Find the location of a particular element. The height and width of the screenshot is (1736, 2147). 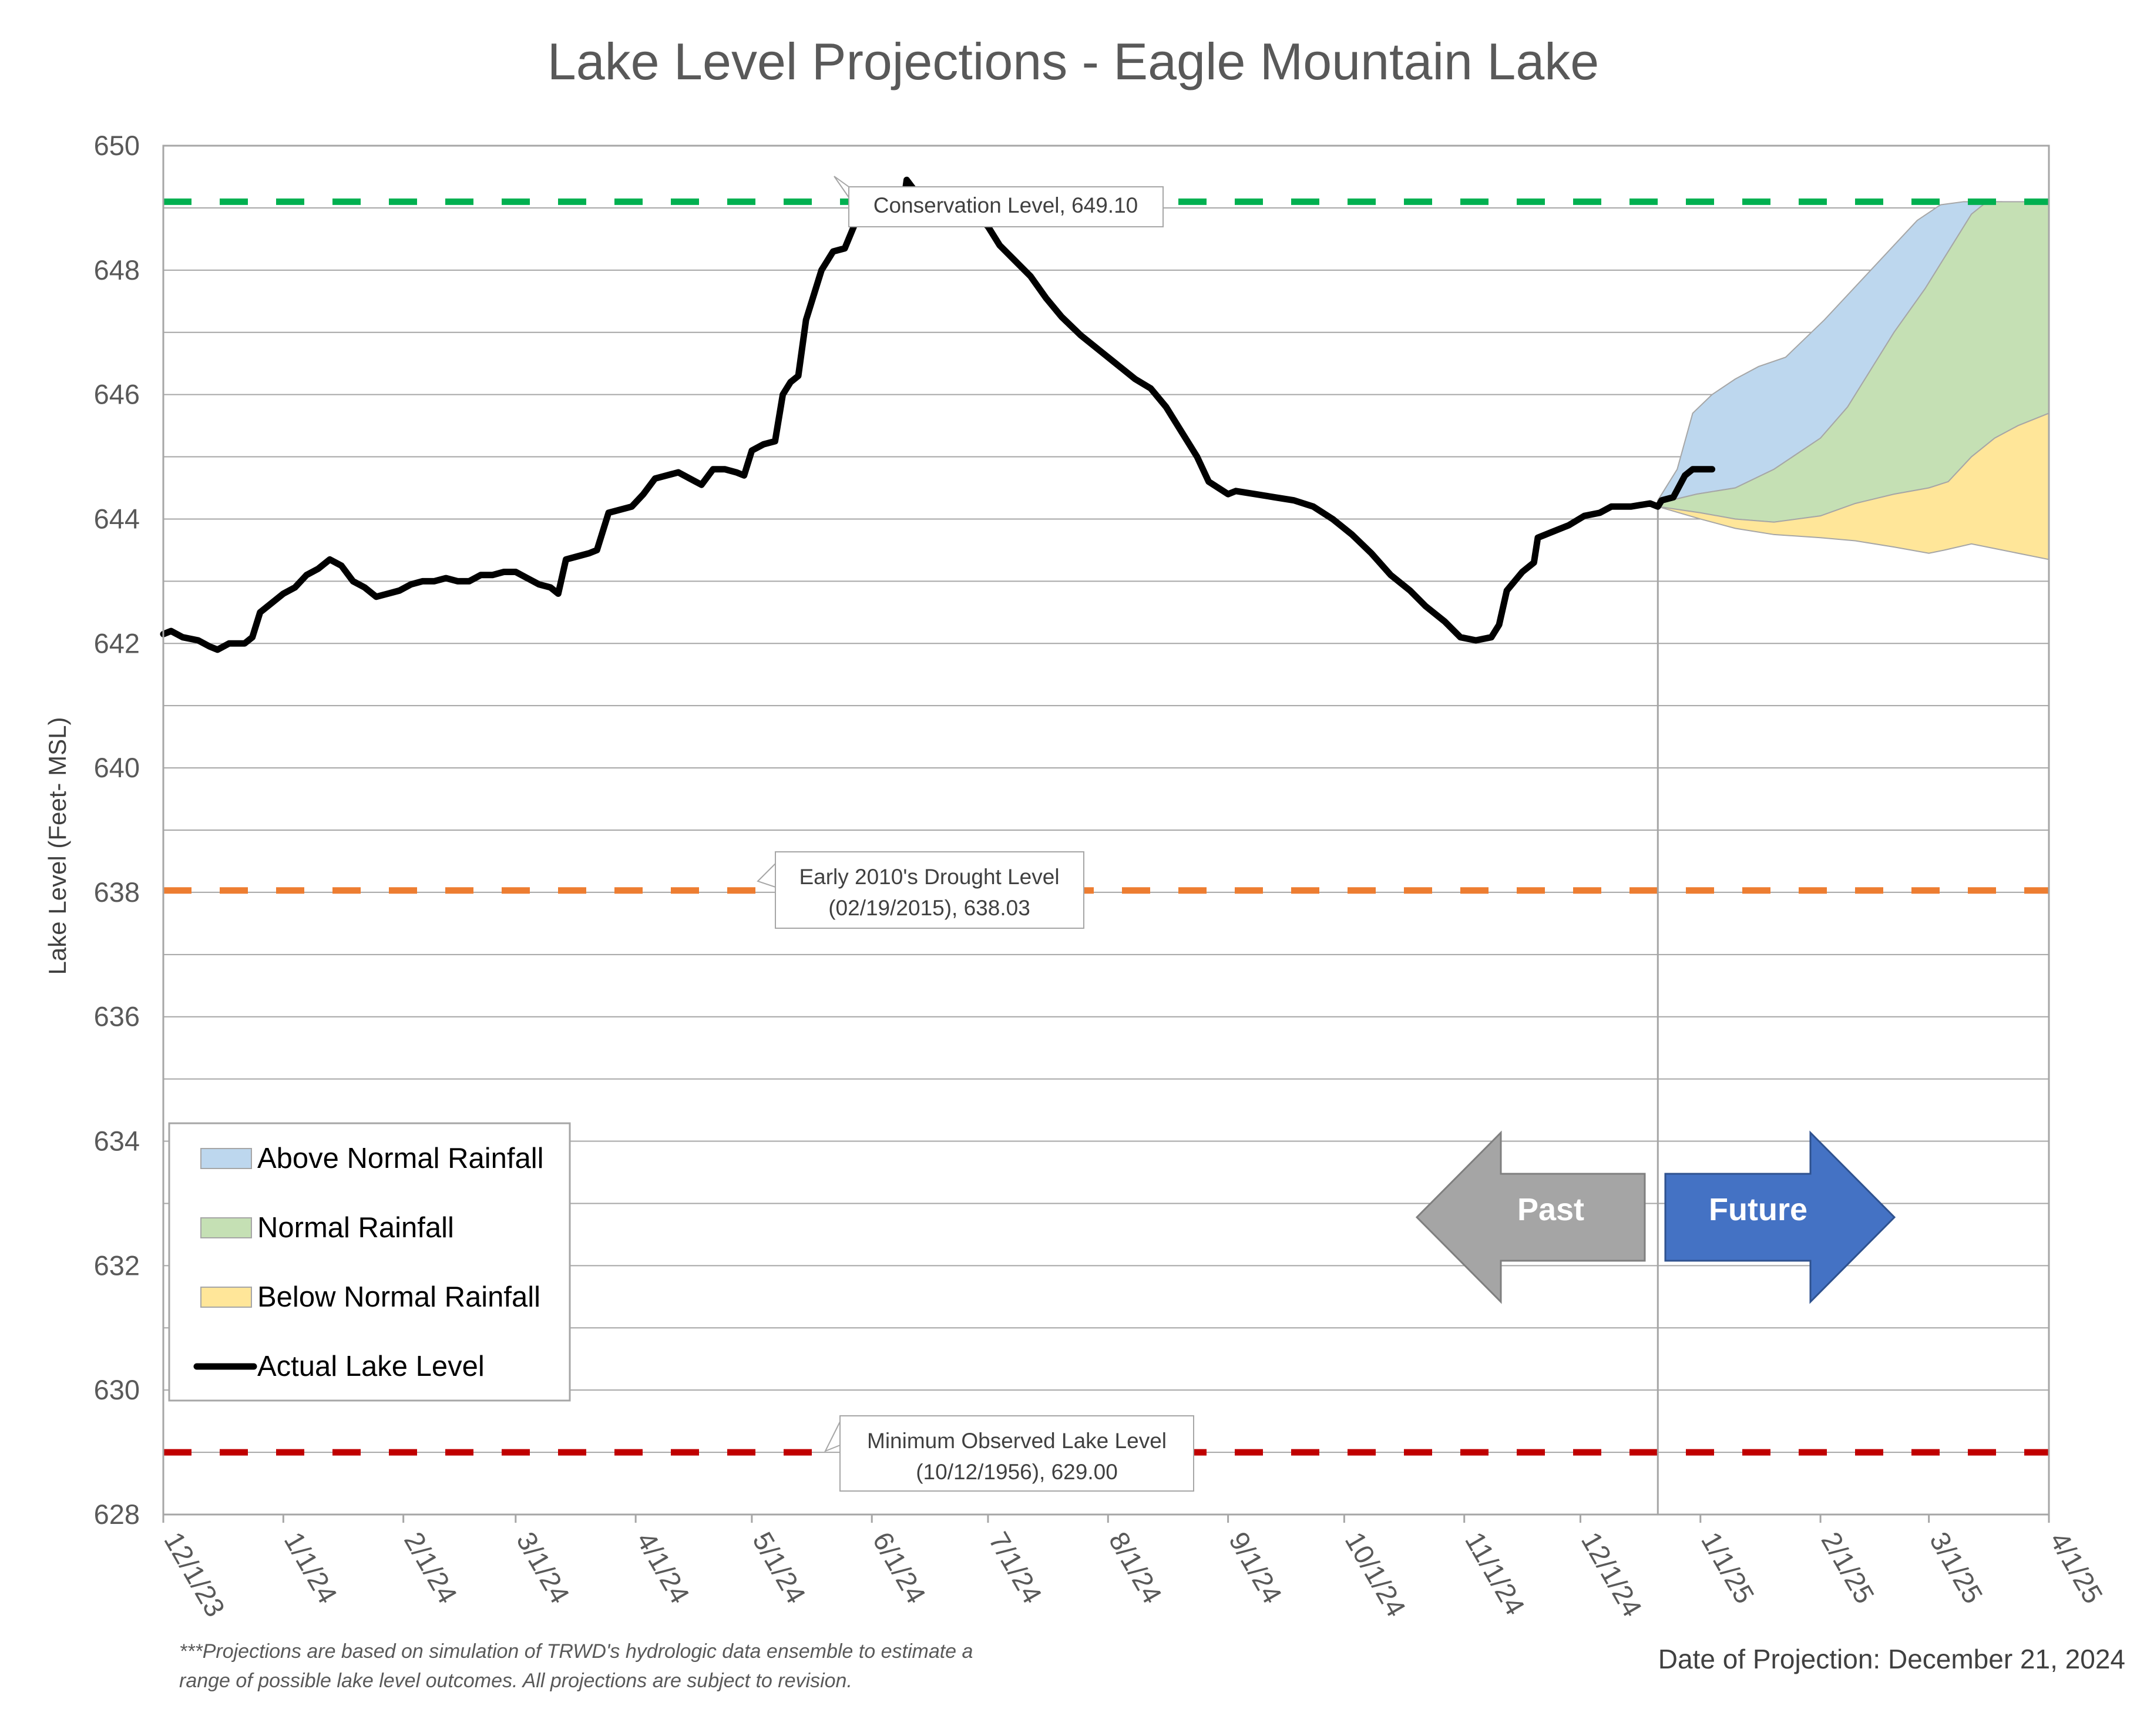

legend-label-actual: Actual Lake Level is located at coordinates (371, 1366).